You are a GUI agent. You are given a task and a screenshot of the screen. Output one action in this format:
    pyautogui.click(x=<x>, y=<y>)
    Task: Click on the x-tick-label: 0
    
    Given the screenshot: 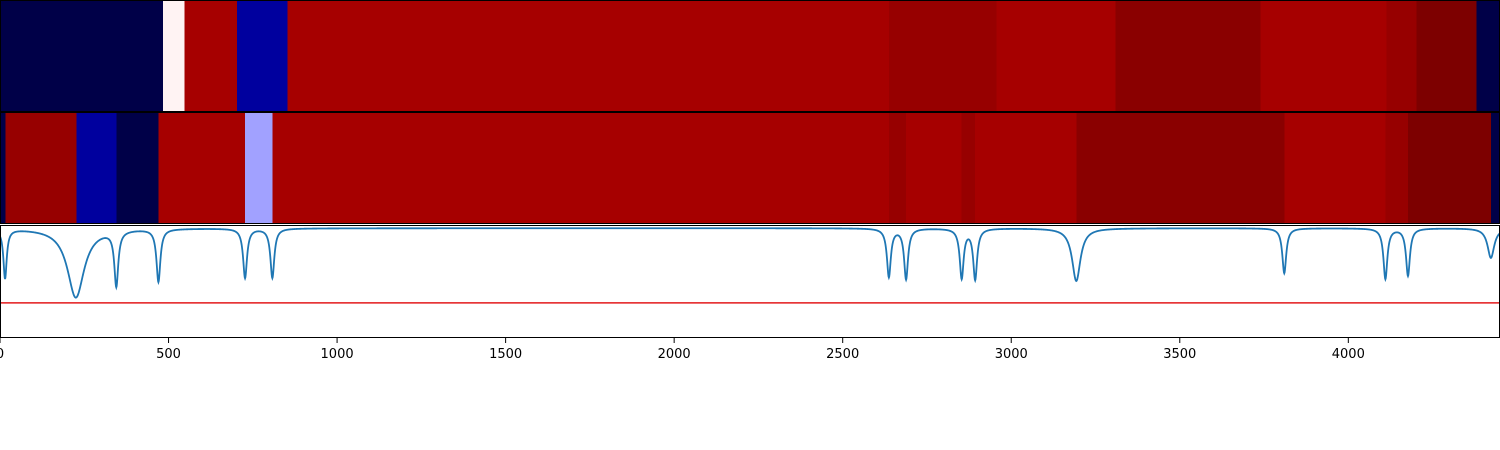 What is the action you would take?
    pyautogui.click(x=2, y=354)
    